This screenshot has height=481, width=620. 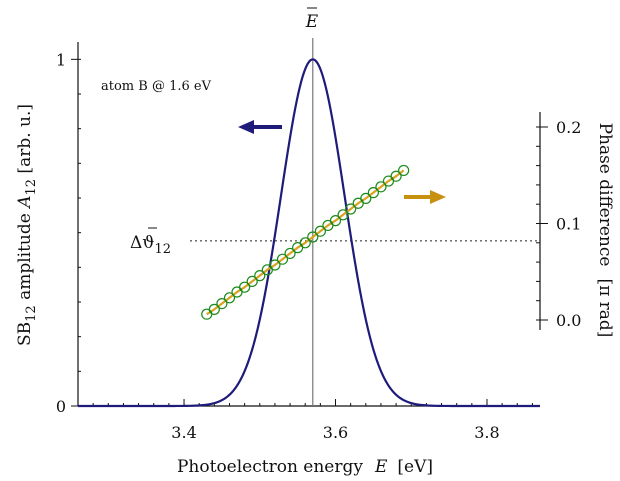 I want to click on arrow-right-axis, so click(x=425, y=197).